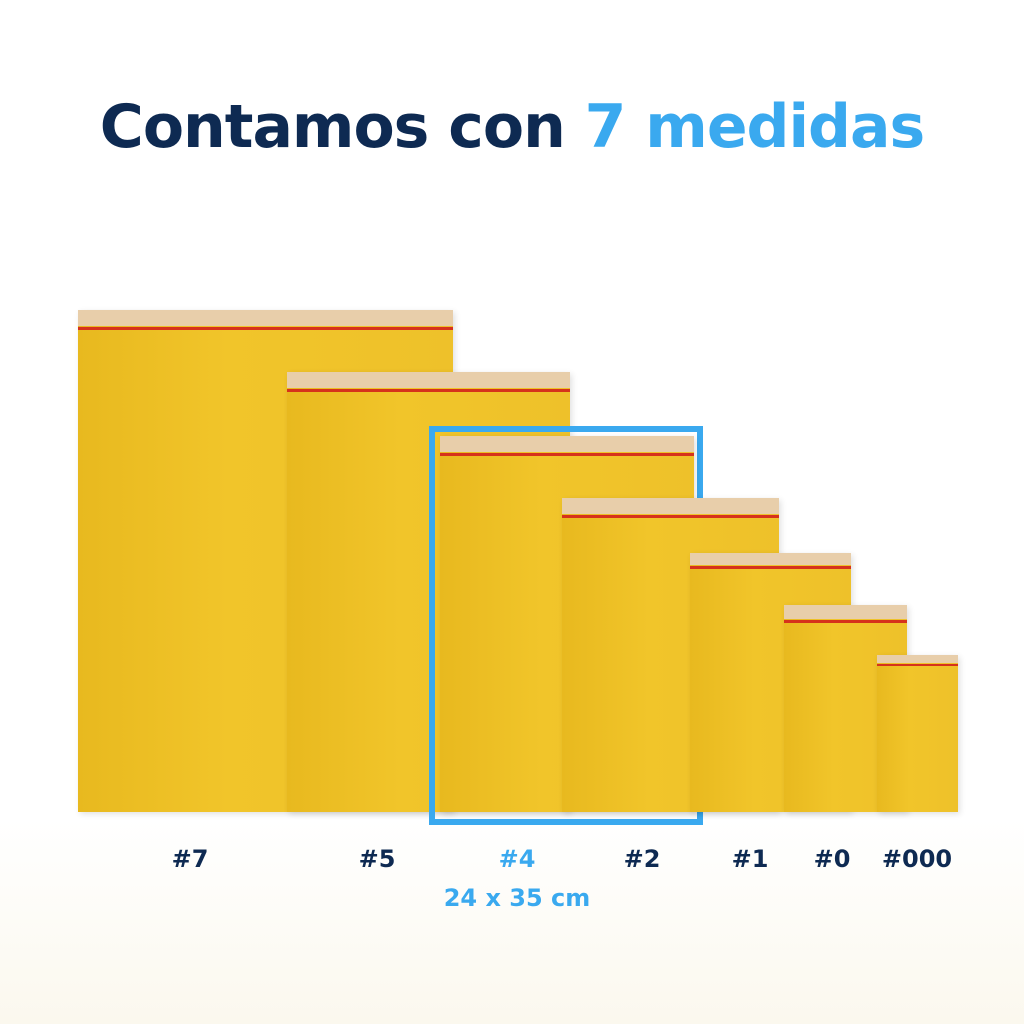  What do you see at coordinates (832, 859) in the screenshot?
I see `size-label-0: #0` at bounding box center [832, 859].